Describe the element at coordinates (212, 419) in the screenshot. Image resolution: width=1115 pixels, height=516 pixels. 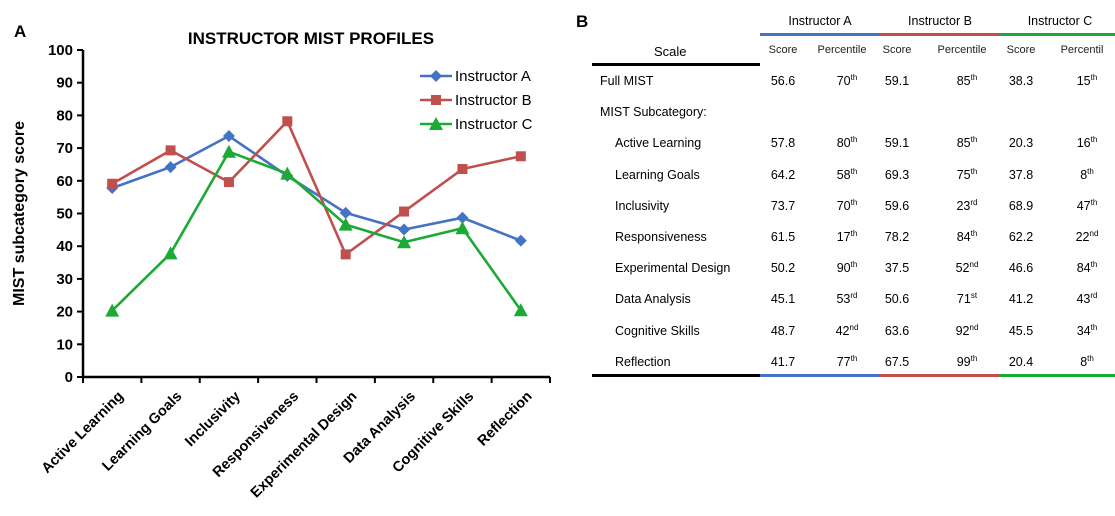
I see `x-tick-label: Inclusivity` at that location.